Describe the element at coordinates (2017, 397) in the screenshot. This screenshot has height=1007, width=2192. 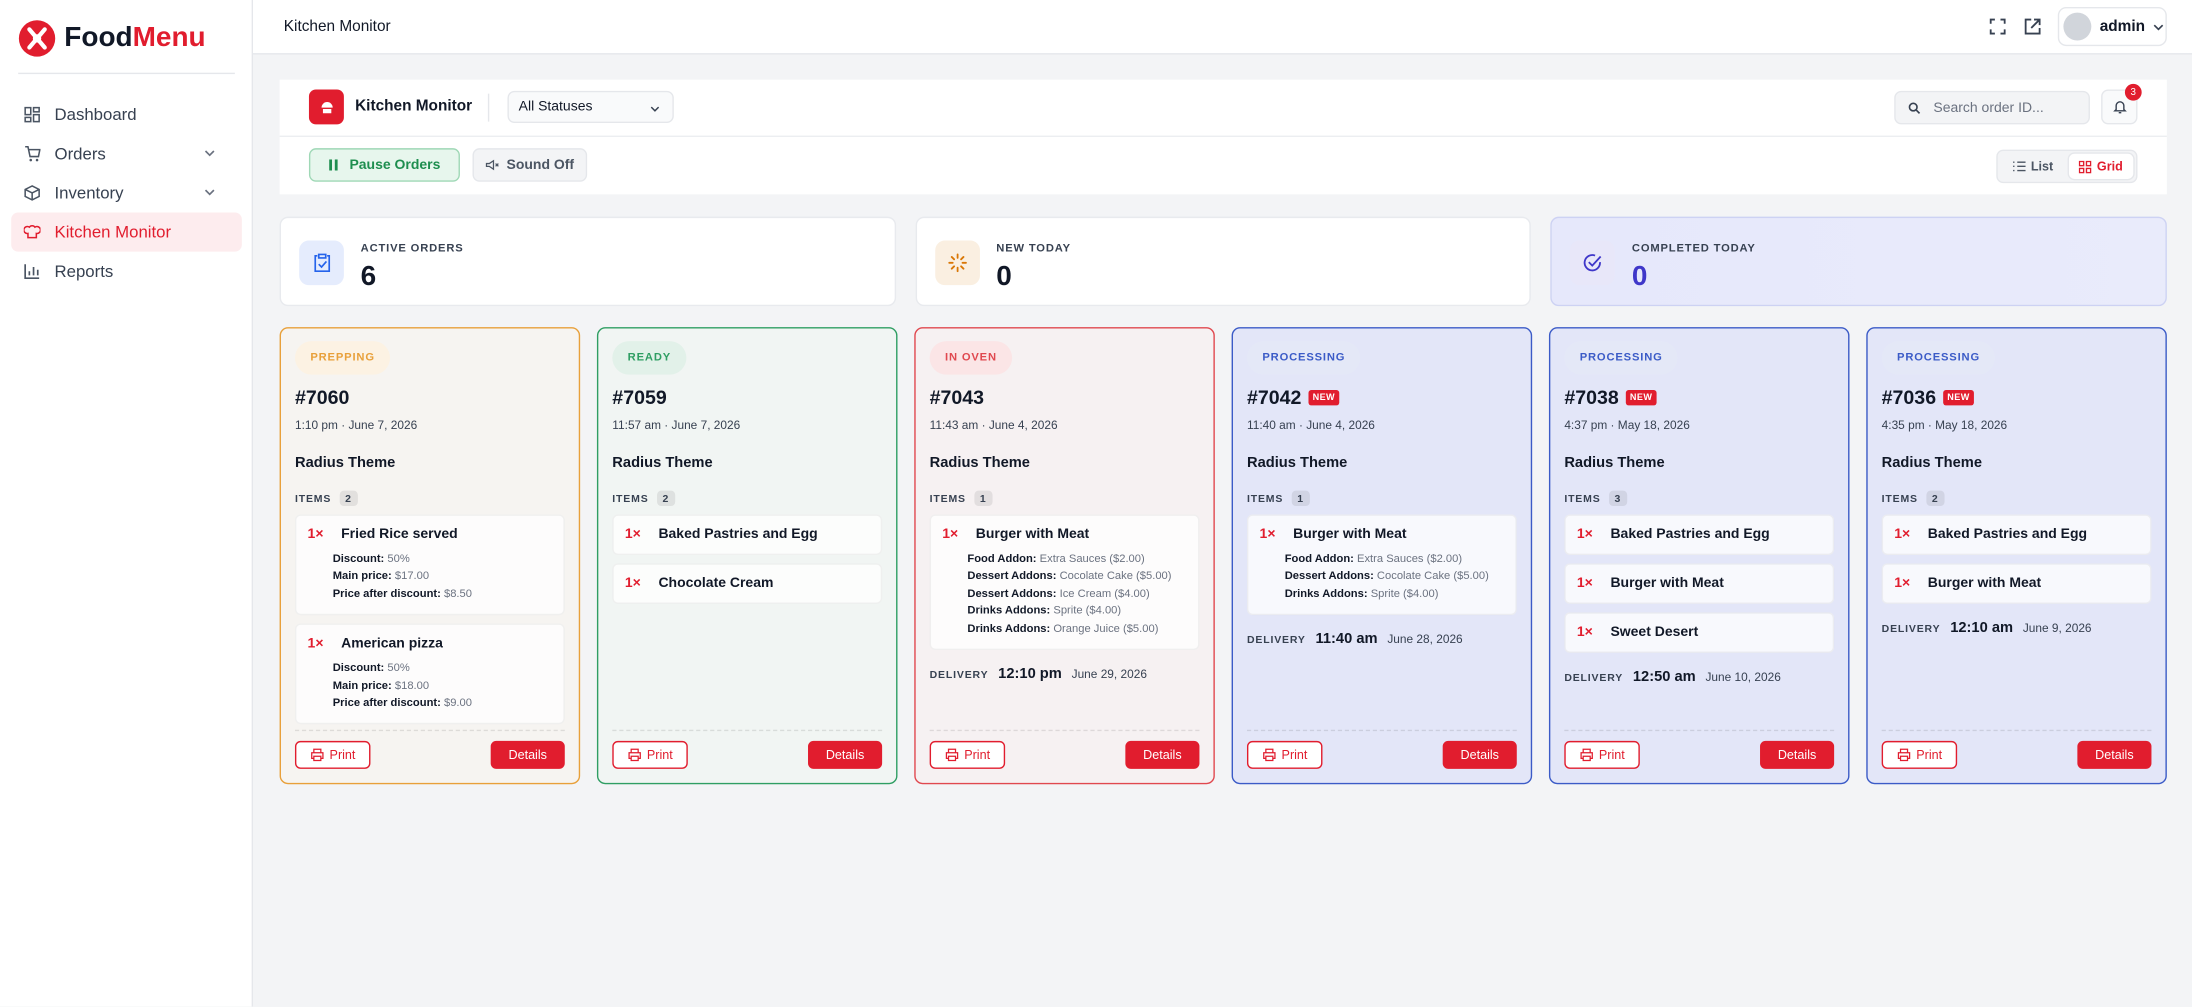
I see `order-id-row: #7036 NEW` at that location.